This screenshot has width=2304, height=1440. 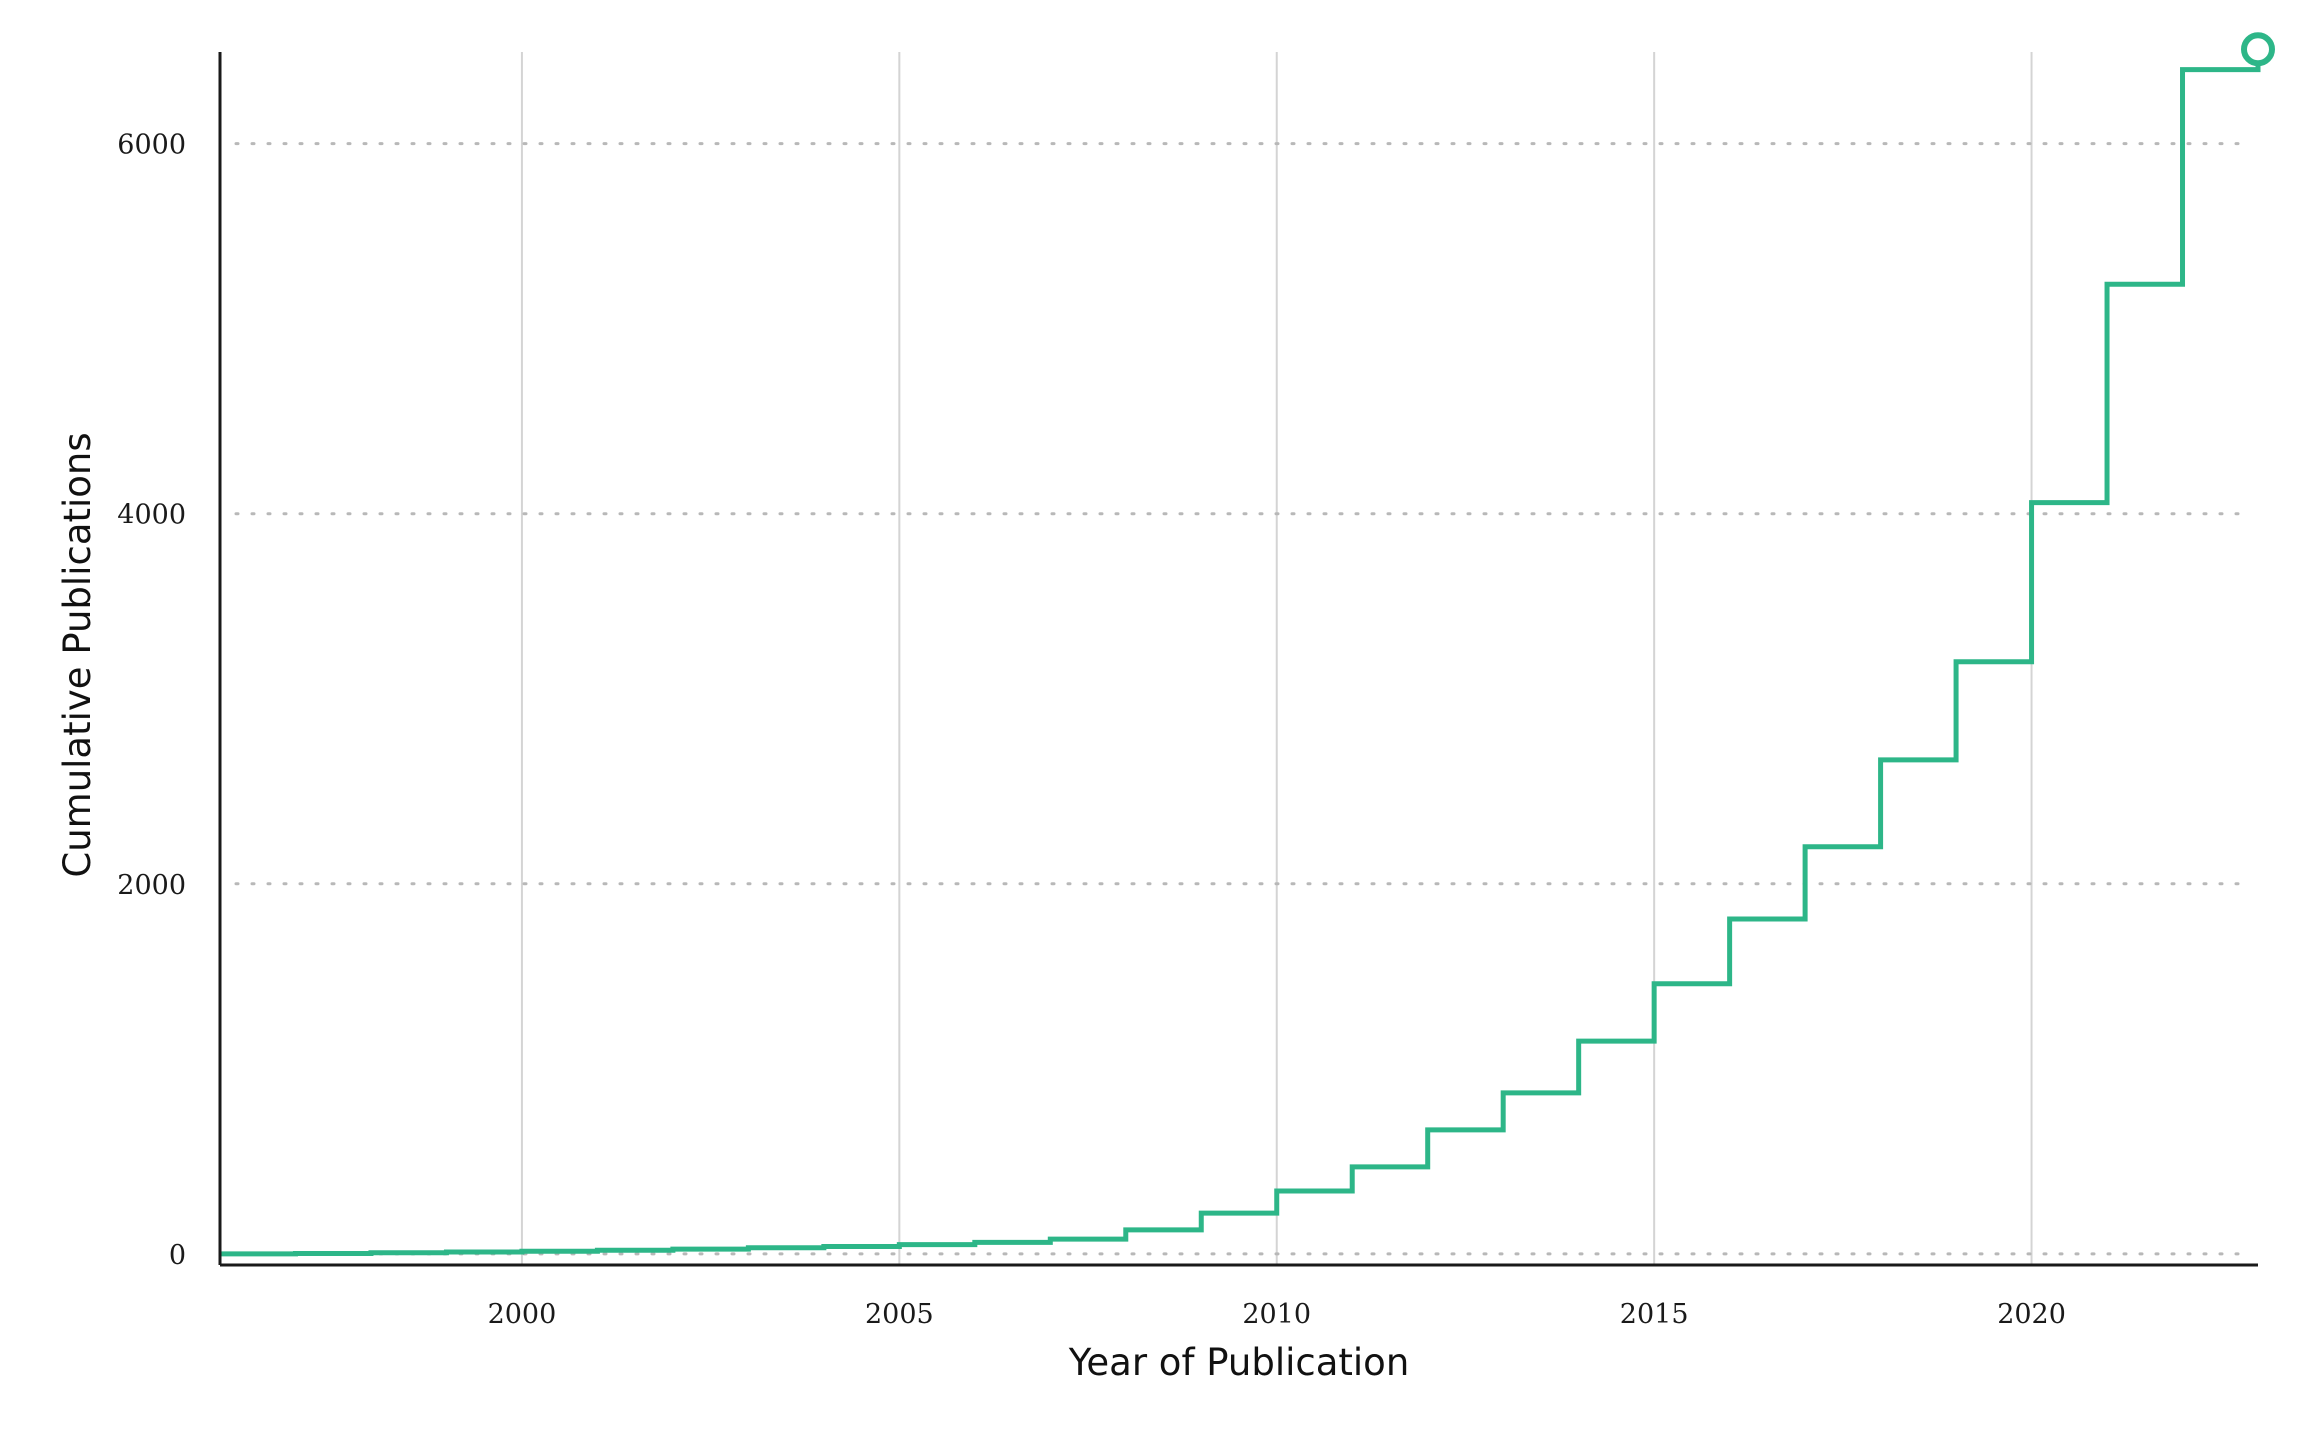 What do you see at coordinates (899, 1314) in the screenshot?
I see `x-tick-label-2005: 2005` at bounding box center [899, 1314].